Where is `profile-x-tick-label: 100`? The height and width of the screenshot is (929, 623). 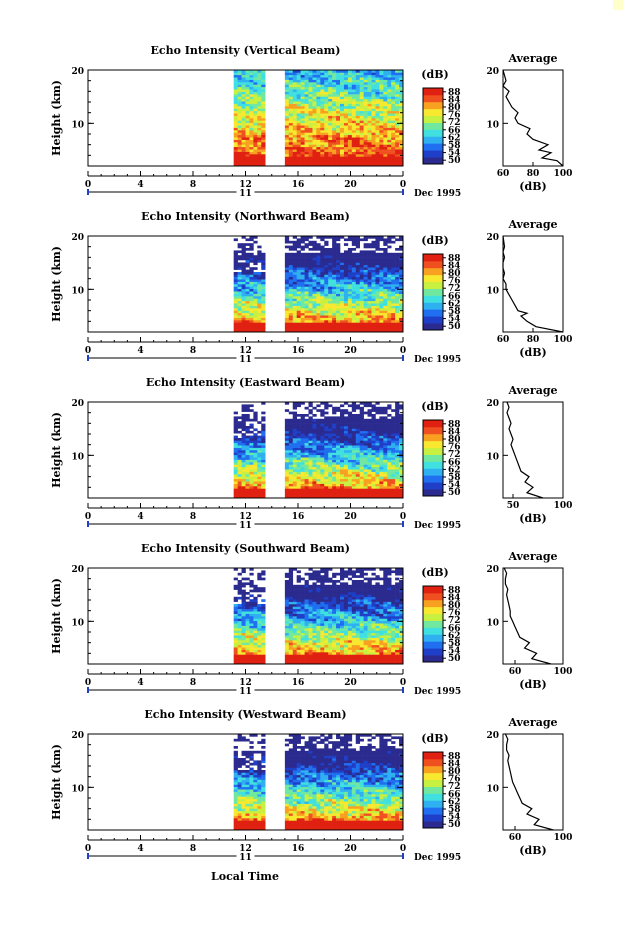 profile-x-tick-label: 100 is located at coordinates (563, 174).